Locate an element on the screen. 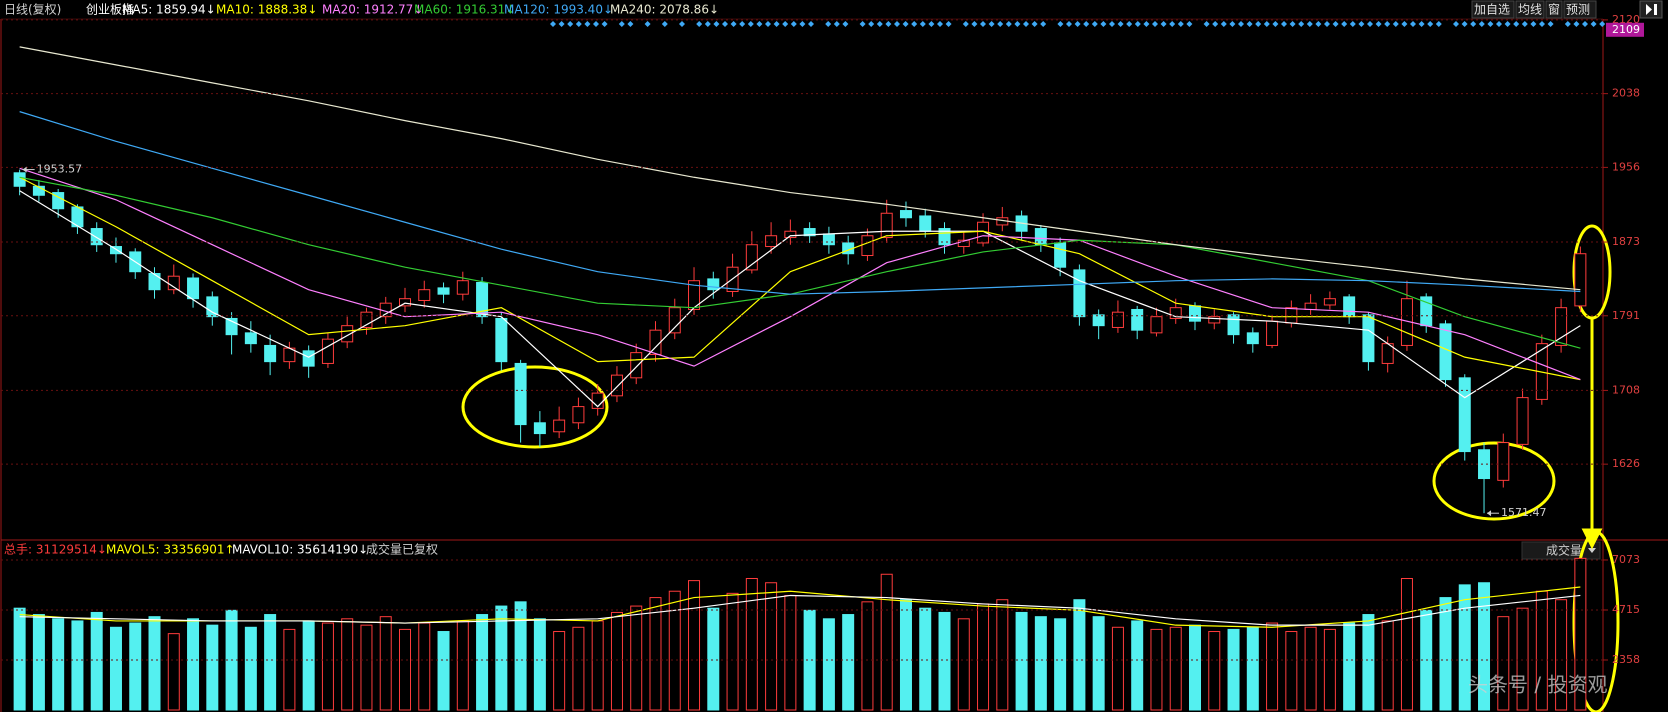  toolbar-label: 预测 is located at coordinates (1578, 10).